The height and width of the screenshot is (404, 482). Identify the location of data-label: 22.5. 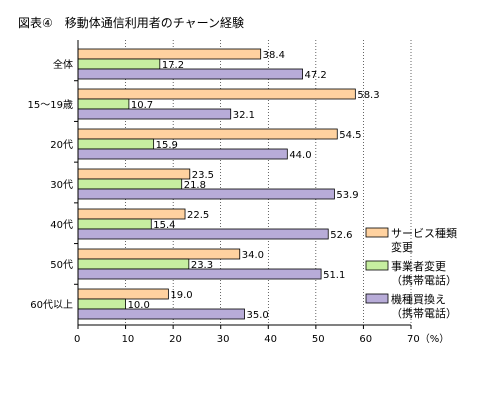
(198, 215).